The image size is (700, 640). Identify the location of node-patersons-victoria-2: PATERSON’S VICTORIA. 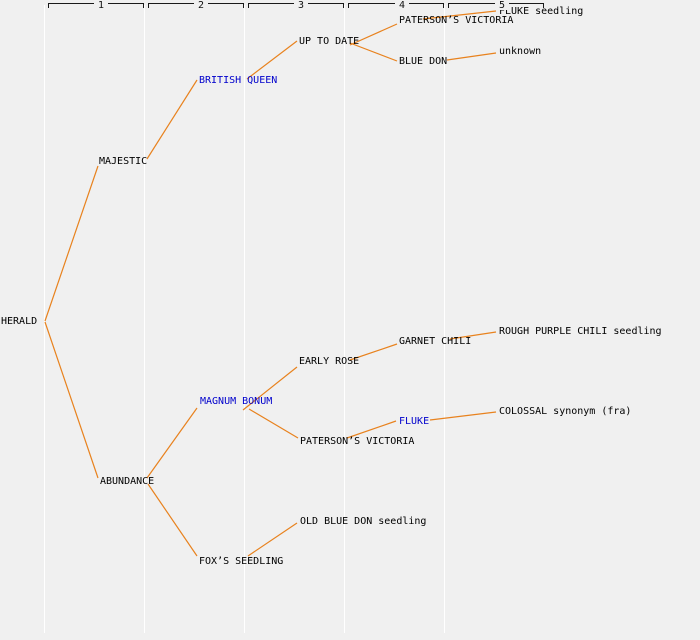
(357, 441).